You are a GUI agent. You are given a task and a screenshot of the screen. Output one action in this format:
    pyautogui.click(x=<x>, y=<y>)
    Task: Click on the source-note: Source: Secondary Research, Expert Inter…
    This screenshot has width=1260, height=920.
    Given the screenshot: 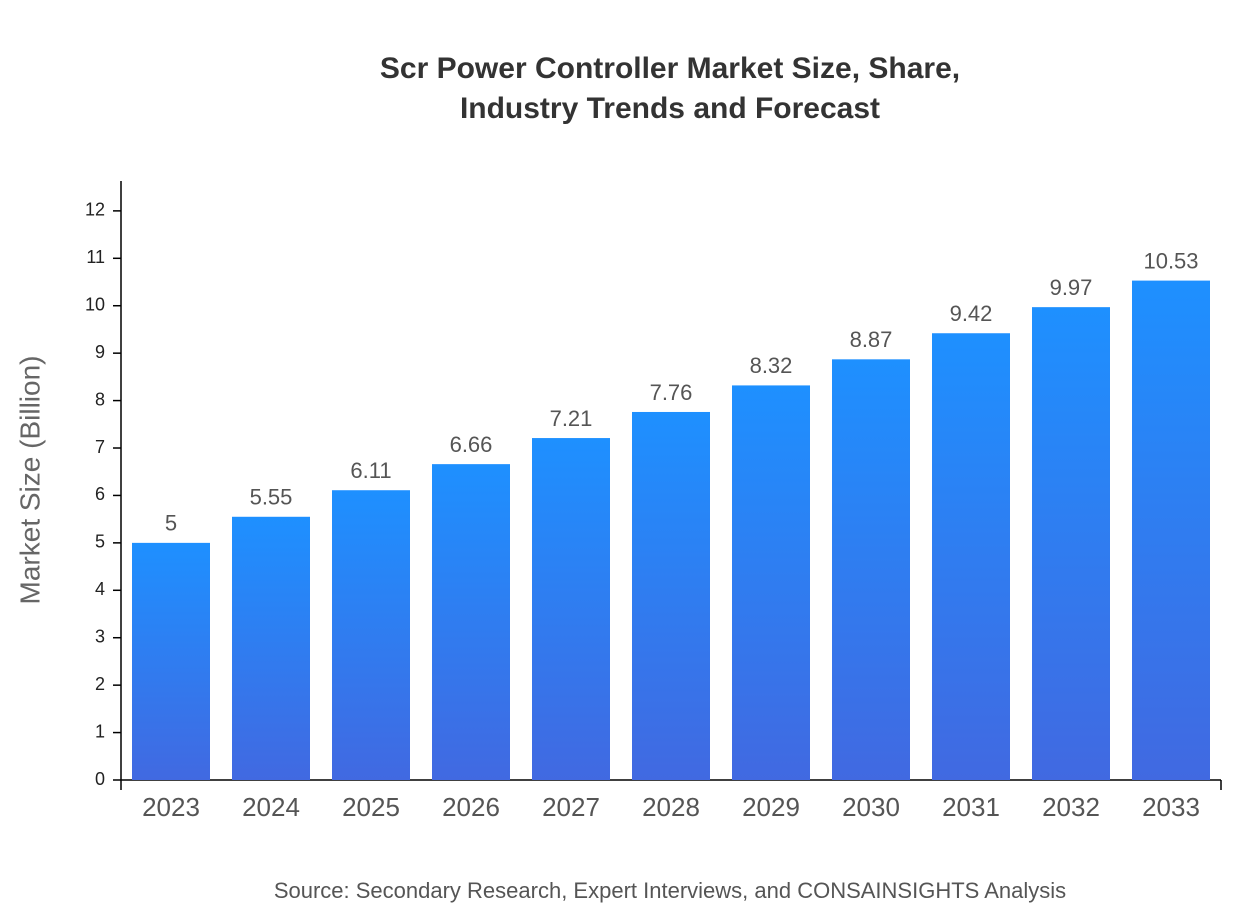 What is the action you would take?
    pyautogui.click(x=670, y=890)
    